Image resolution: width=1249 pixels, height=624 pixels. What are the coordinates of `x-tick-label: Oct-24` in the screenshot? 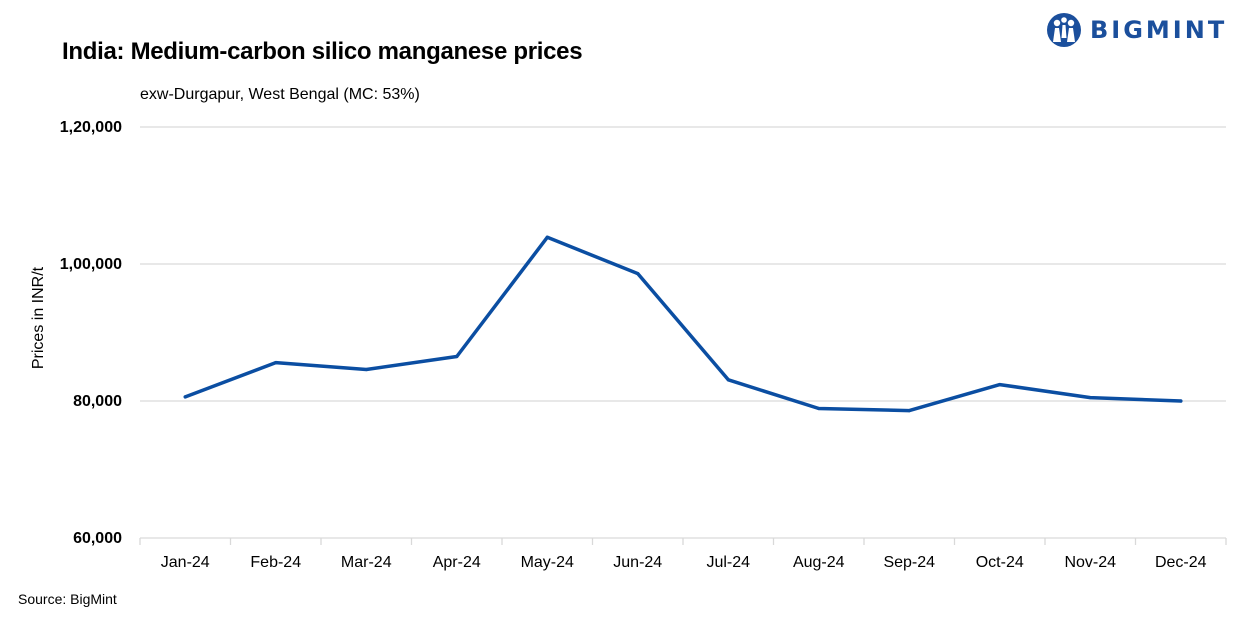 It's located at (1000, 562).